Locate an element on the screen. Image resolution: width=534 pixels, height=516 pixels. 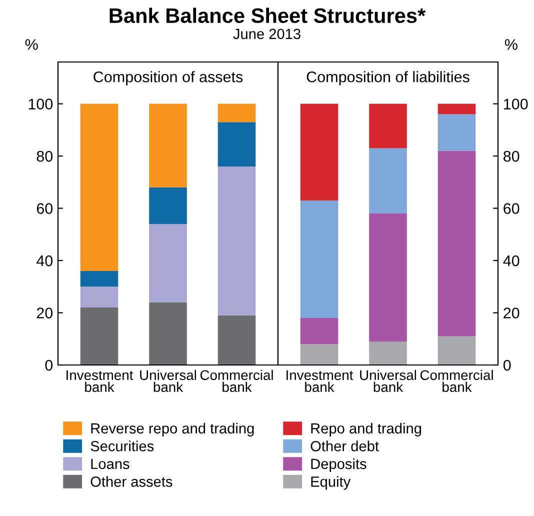
chart-subtitle: June 2013 is located at coordinates (266, 34).